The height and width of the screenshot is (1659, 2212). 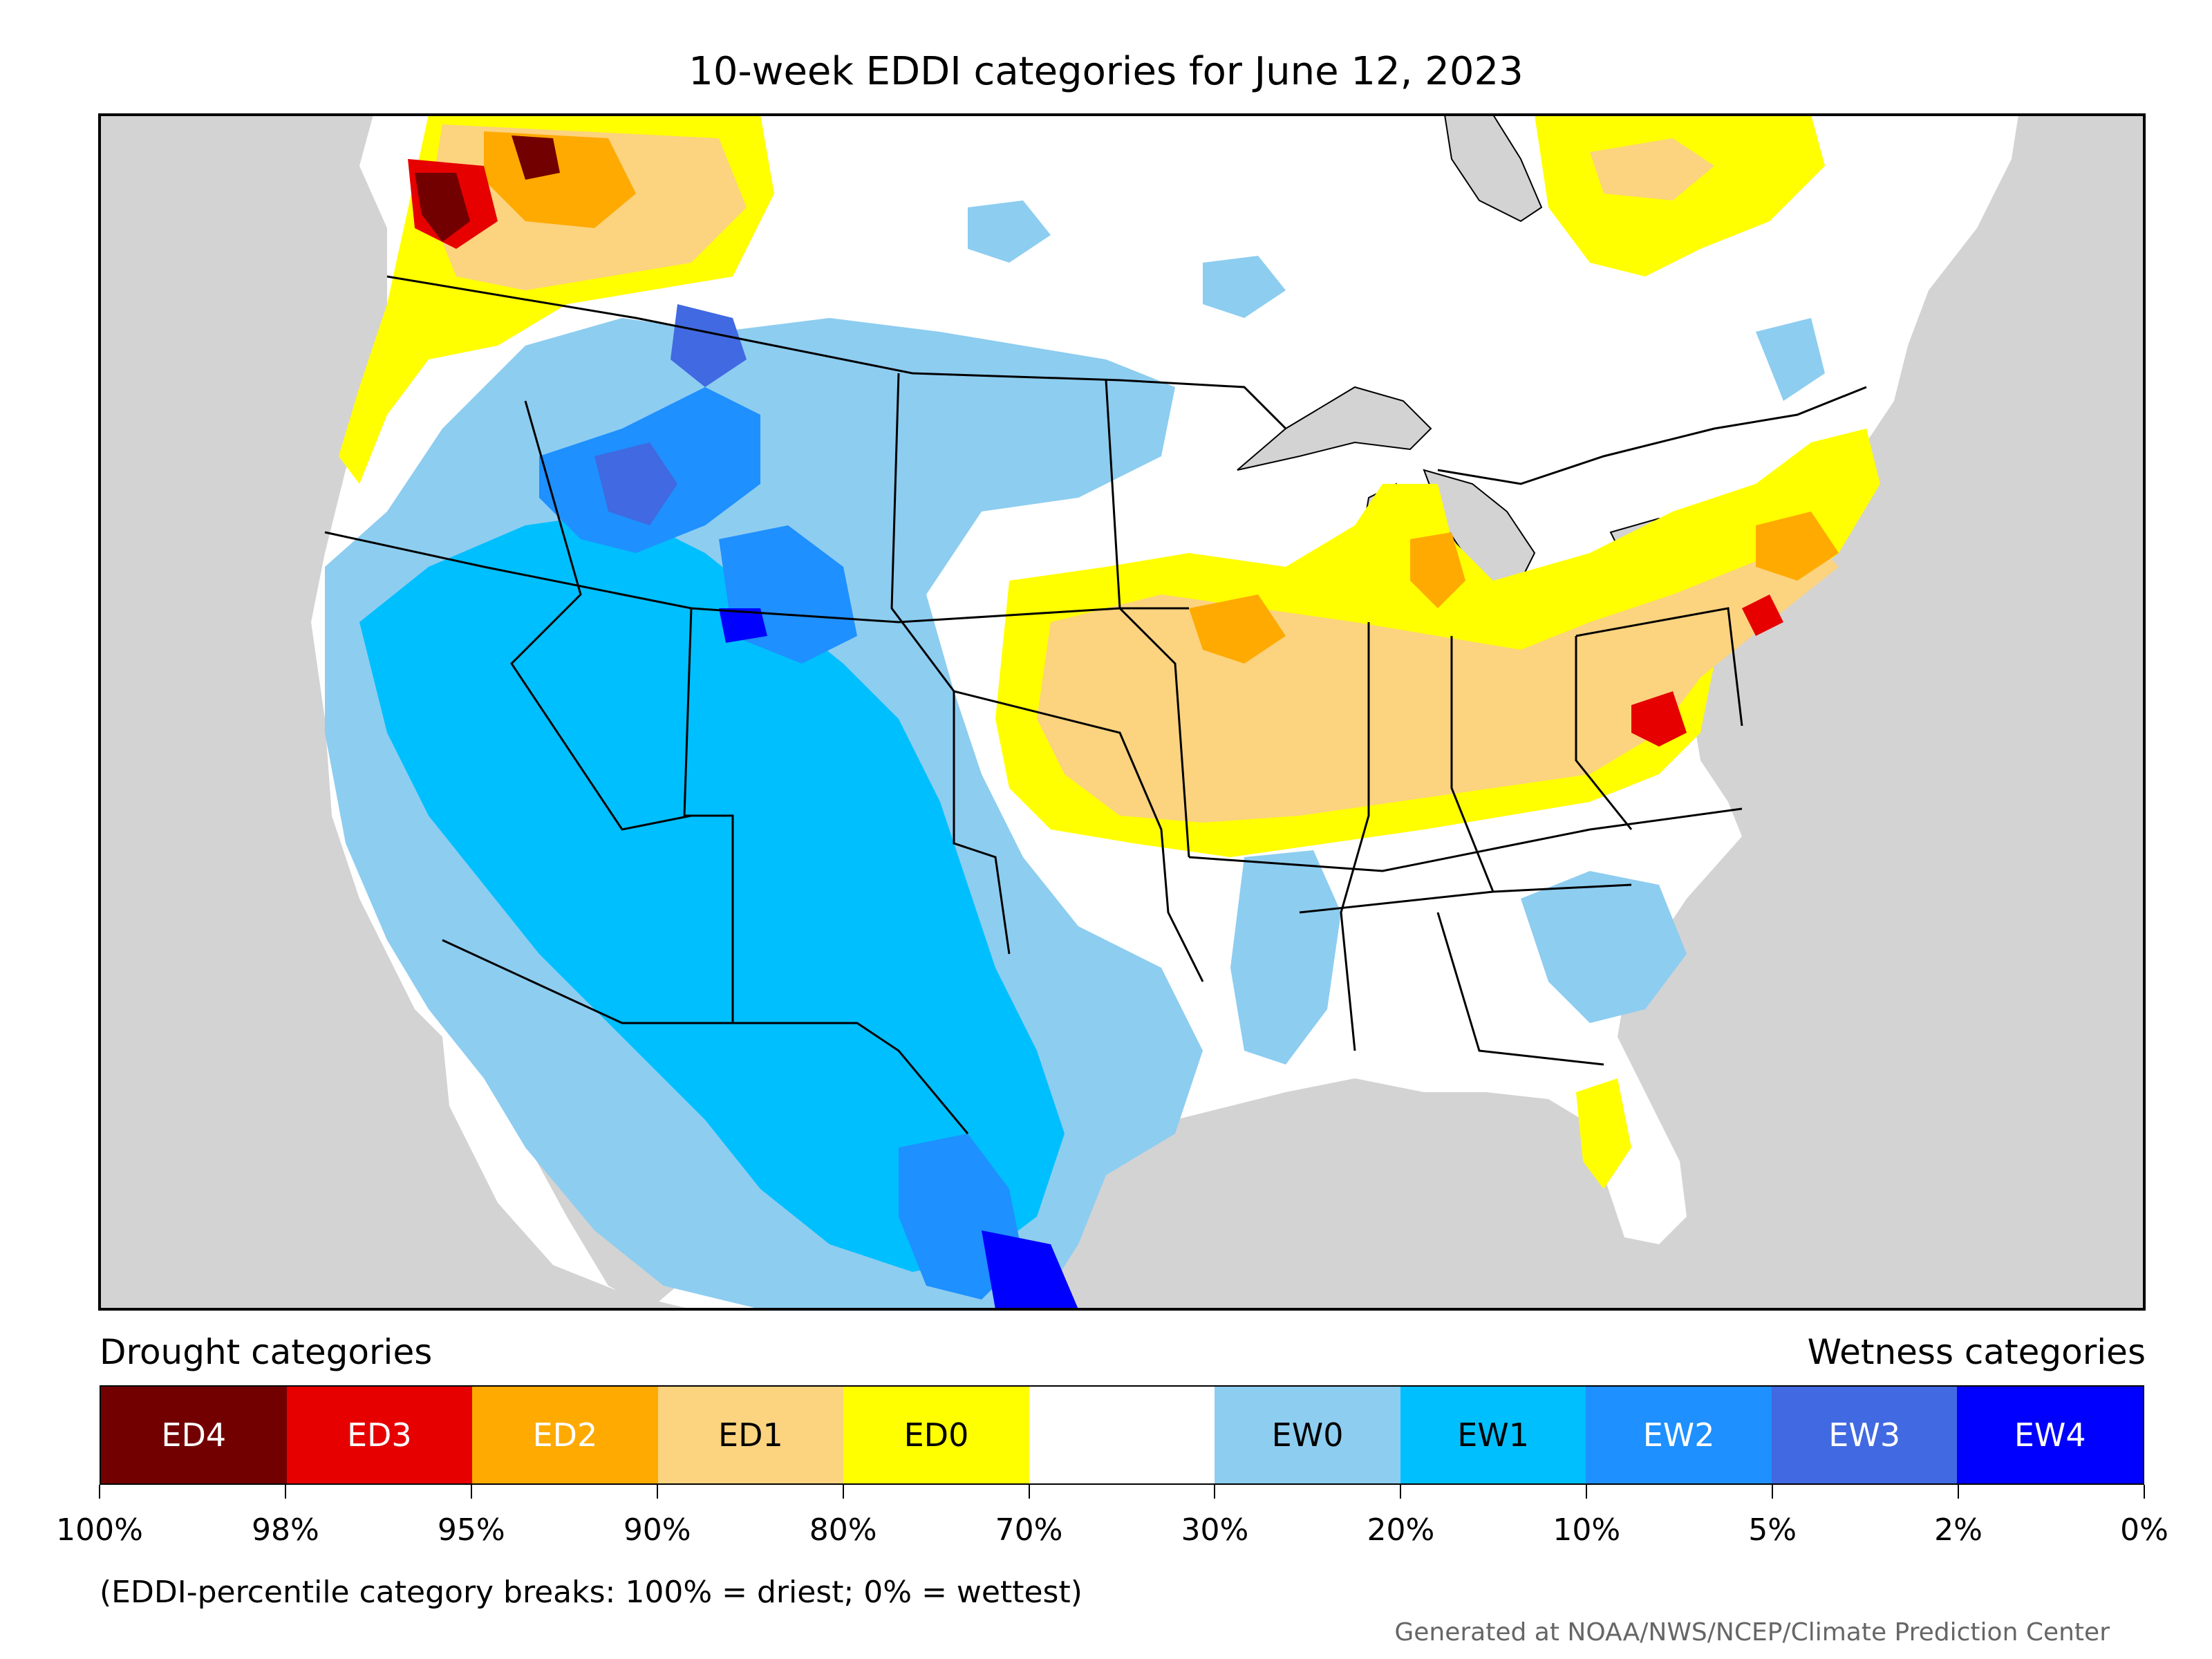 I want to click on legend-swatch-ew0: EW0, so click(x=1307, y=1435).